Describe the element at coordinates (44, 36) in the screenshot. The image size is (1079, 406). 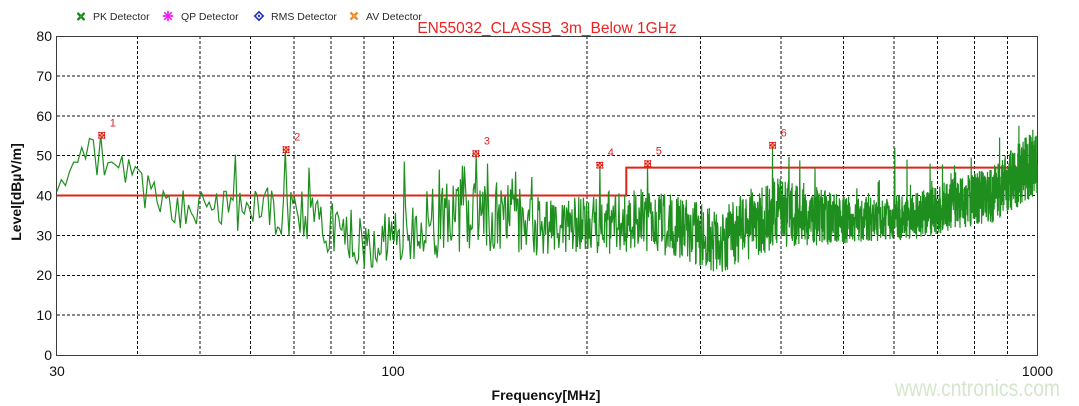
I see `svg-text: 80` at that location.